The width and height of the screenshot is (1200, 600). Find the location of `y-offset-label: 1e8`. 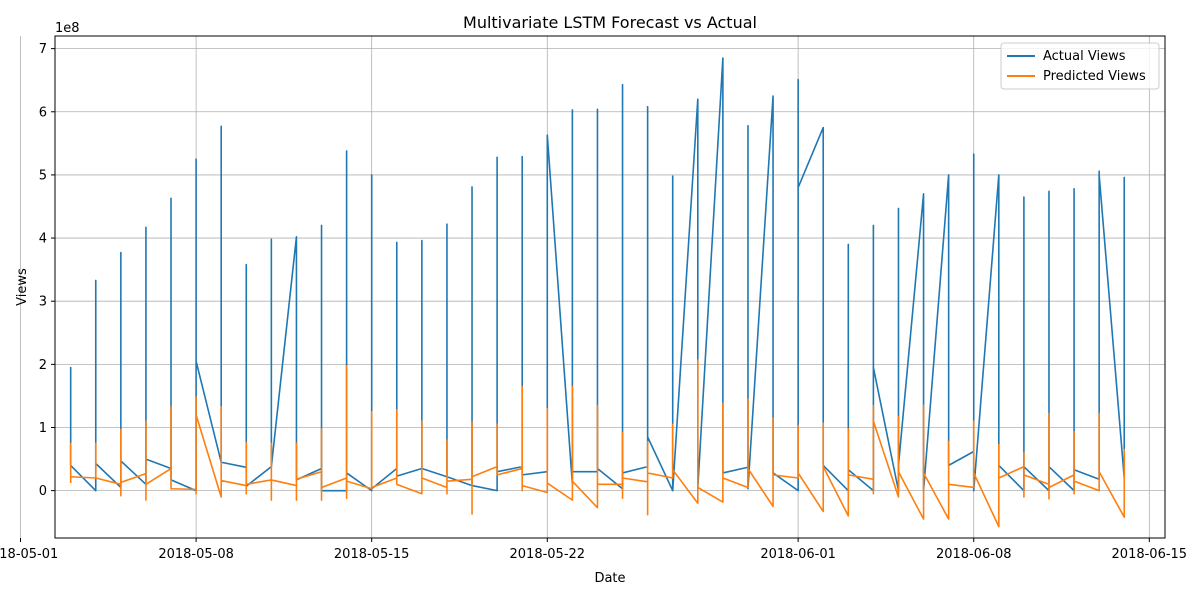

y-offset-label: 1e8 is located at coordinates (67, 28).